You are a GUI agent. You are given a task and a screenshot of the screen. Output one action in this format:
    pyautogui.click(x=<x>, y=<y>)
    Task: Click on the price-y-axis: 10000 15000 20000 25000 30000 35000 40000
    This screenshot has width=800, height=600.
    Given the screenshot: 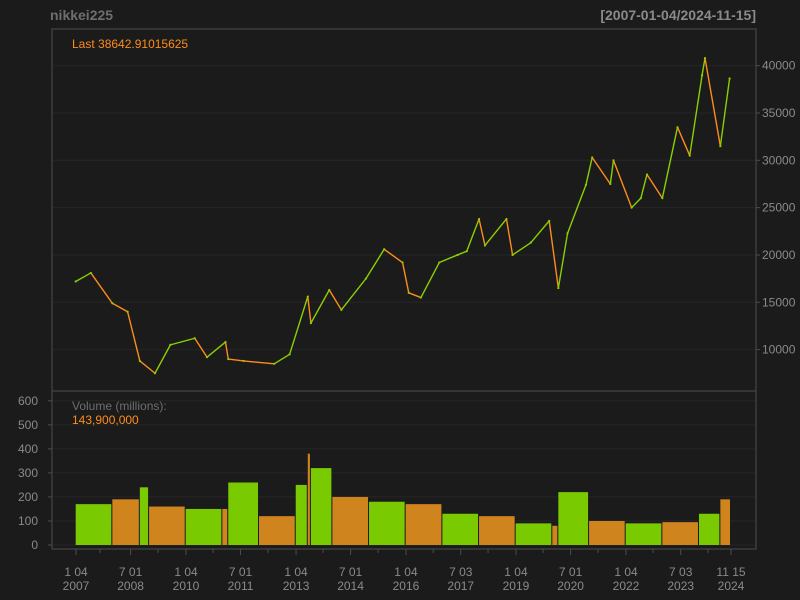 What is the action you would take?
    pyautogui.click(x=776, y=208)
    